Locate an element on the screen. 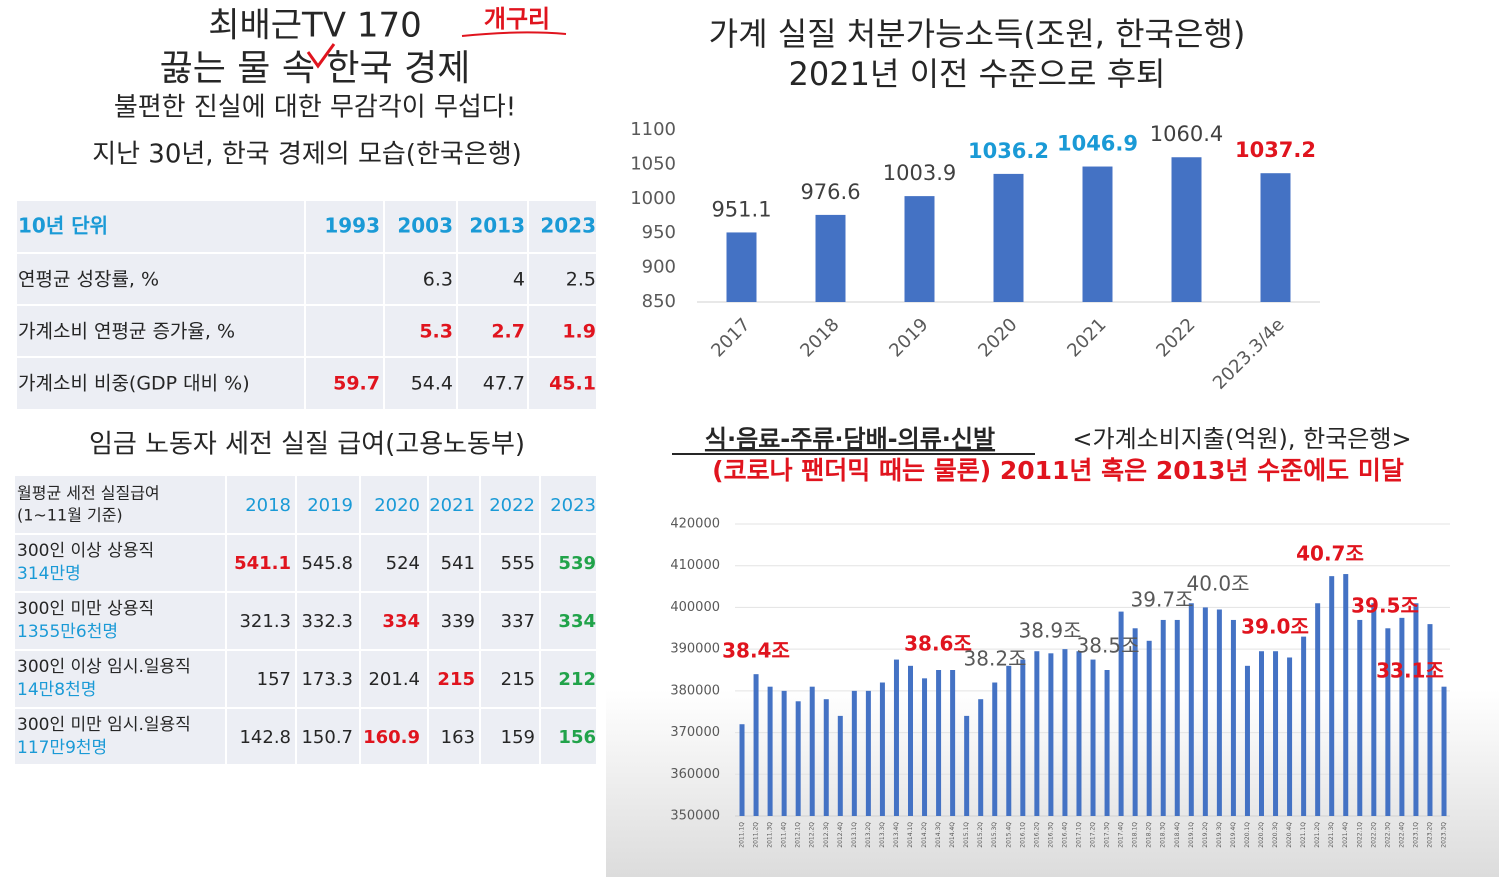 The height and width of the screenshot is (877, 1499). x-tick-label: 2014.1Q is located at coordinates (910, 835).